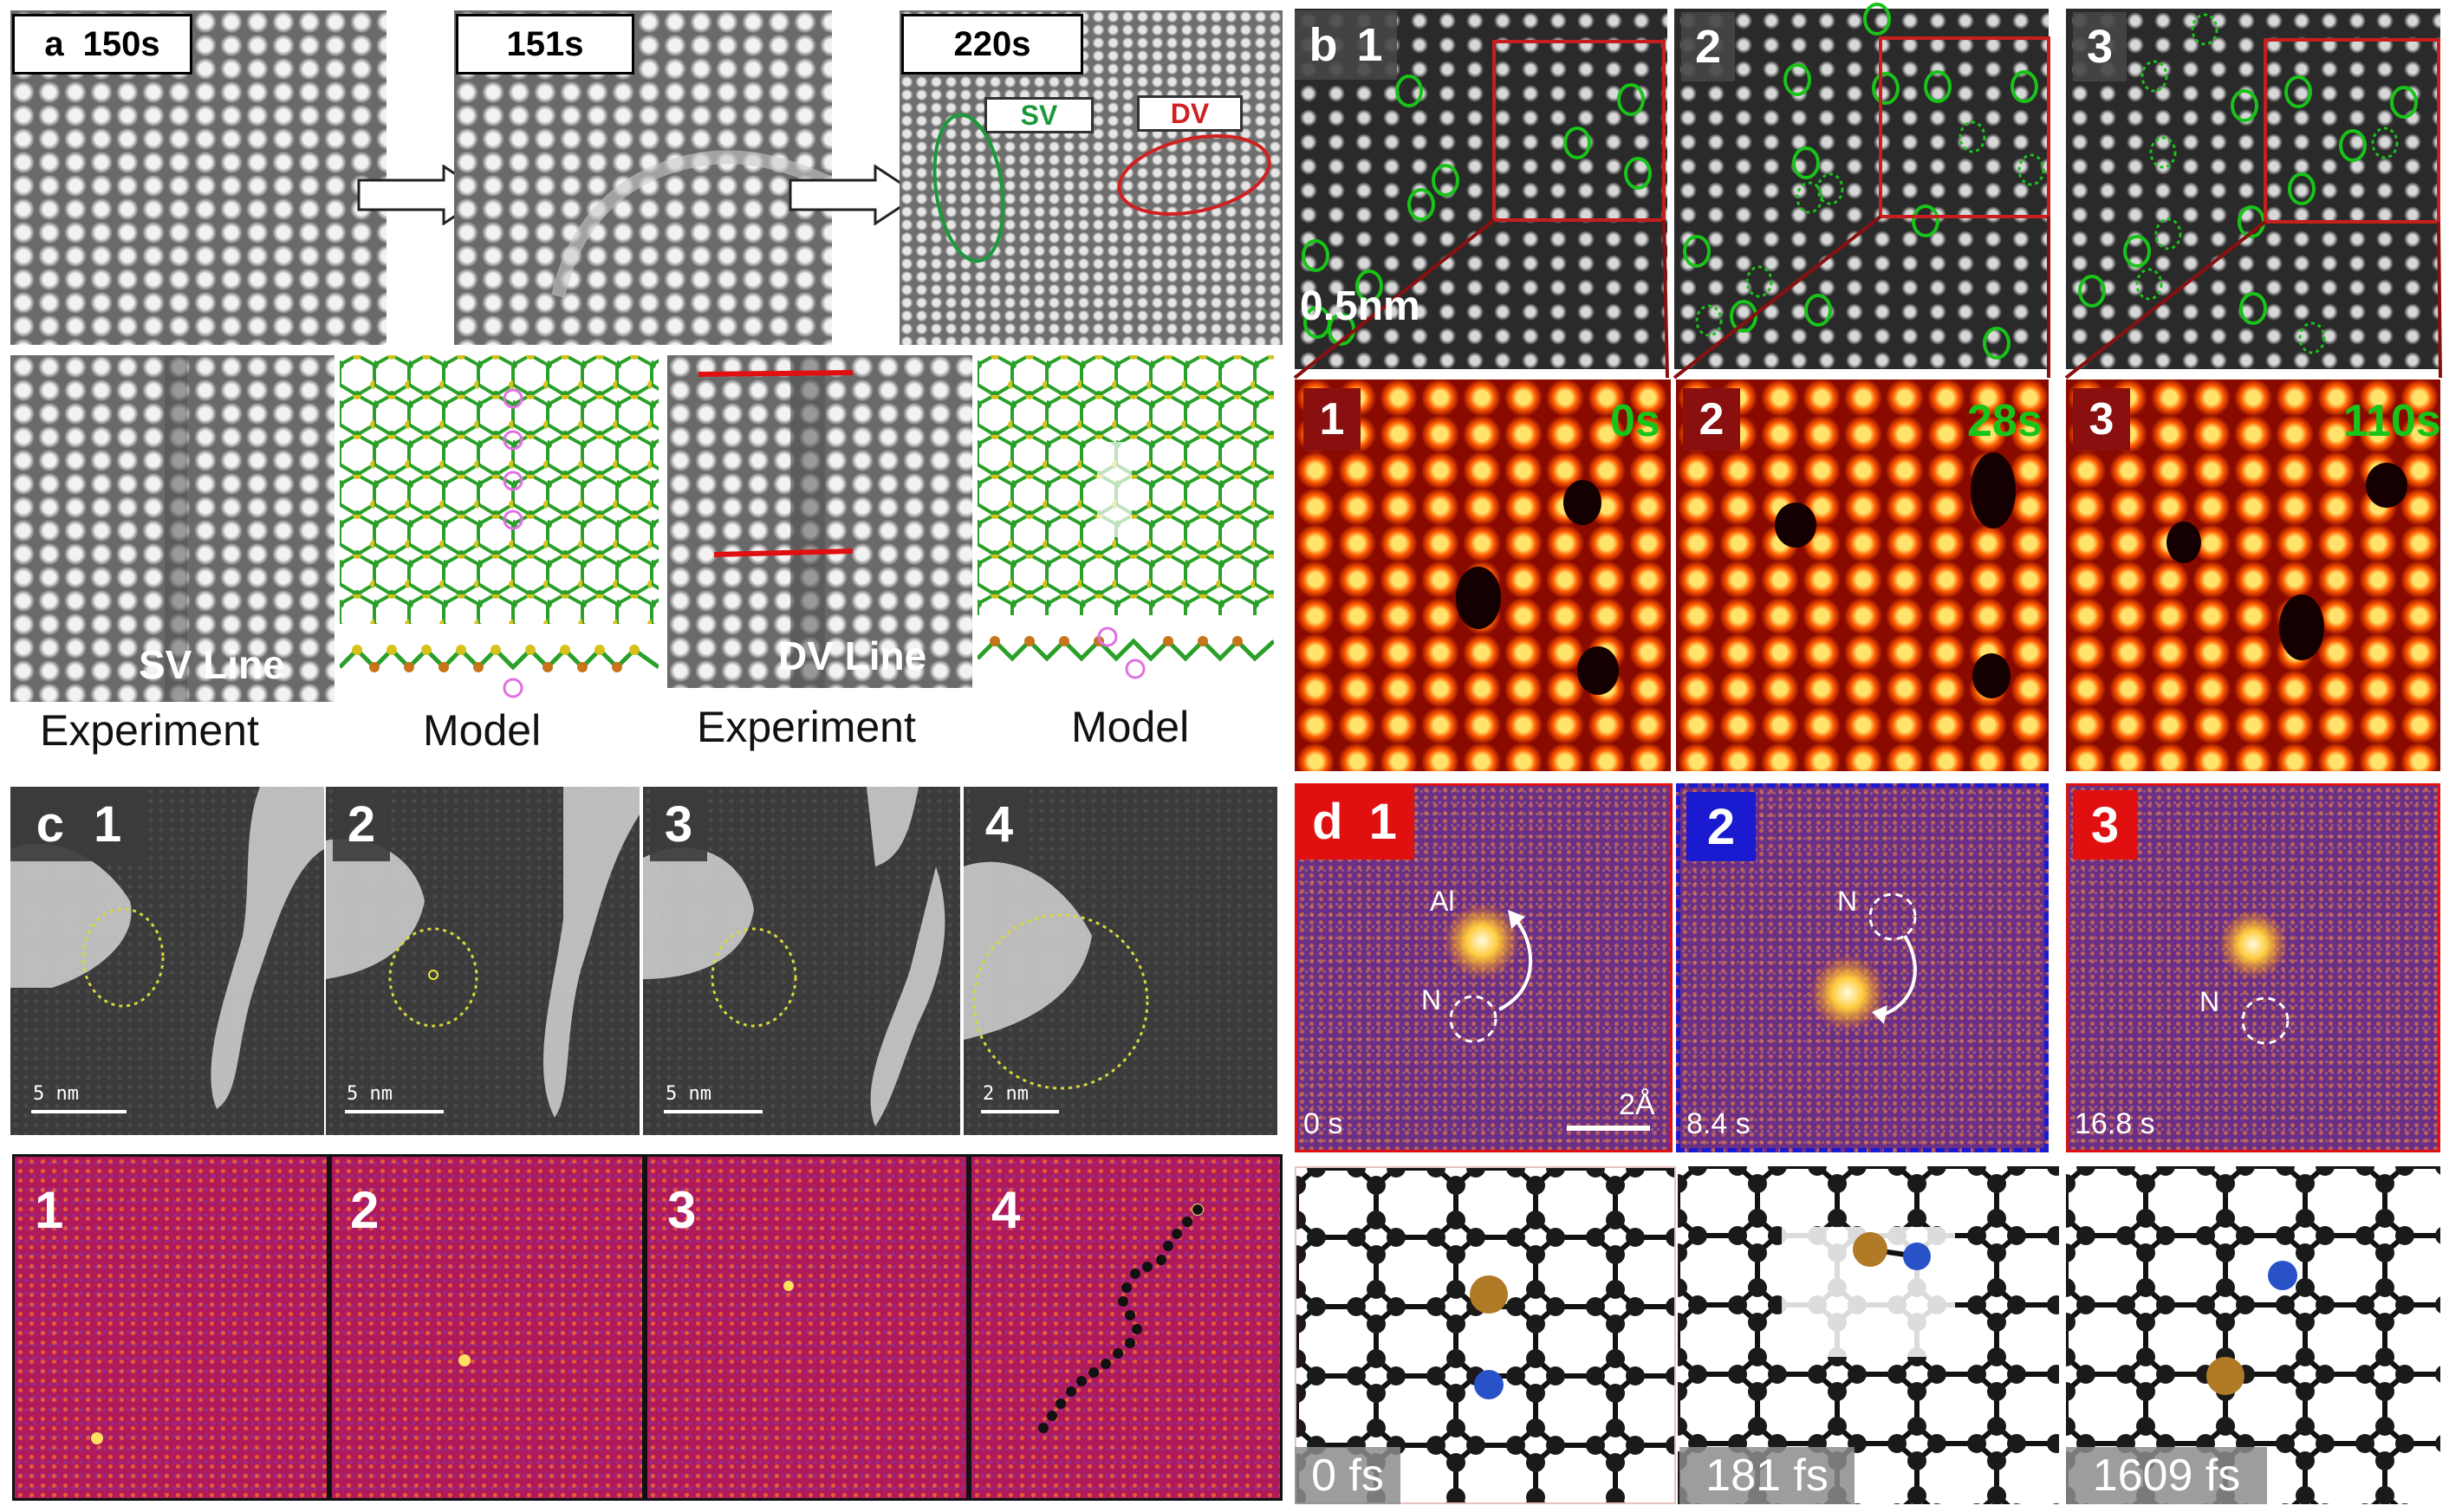 The height and width of the screenshot is (1512, 2449). I want to click on panel-b-heat-voids, so click(1931, 575).